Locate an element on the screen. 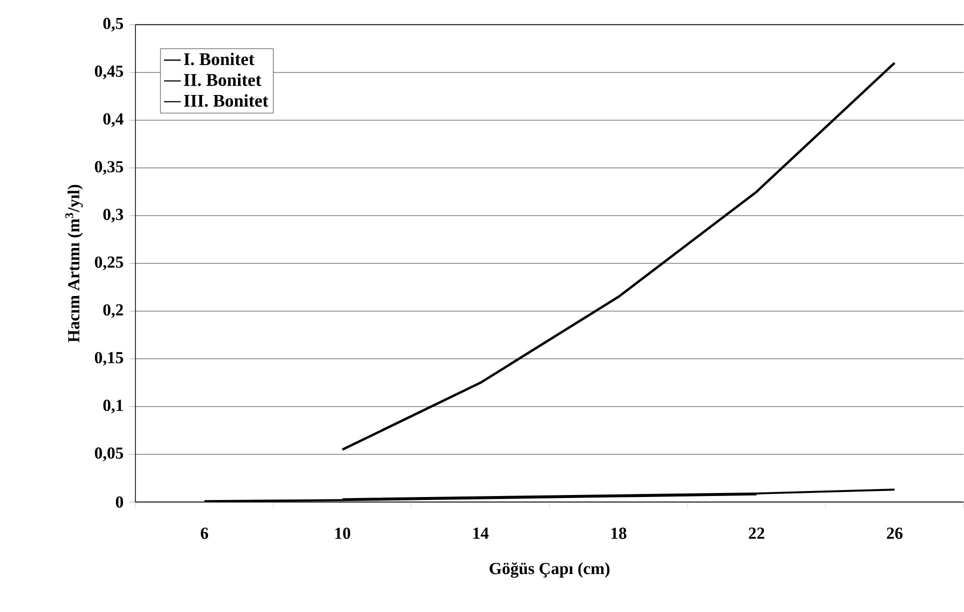 The width and height of the screenshot is (964, 612). x-tick-label: 14 is located at coordinates (481, 533).